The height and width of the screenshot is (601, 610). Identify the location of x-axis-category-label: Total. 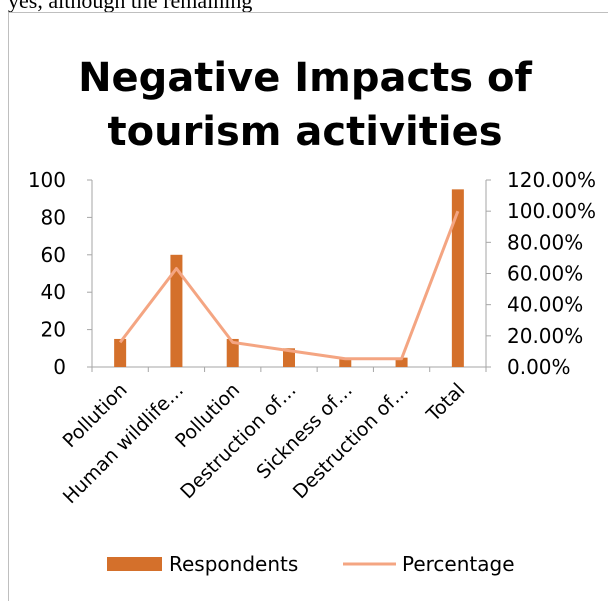
(446, 403).